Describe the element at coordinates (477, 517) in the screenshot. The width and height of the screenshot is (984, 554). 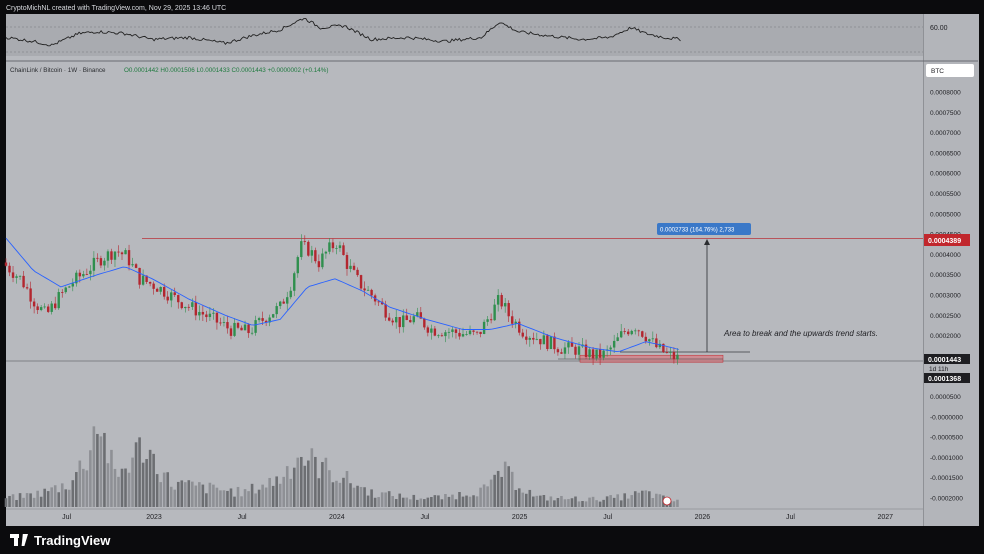
I see `time-axis-ticks: Jul 2023 Jul 2024 Jul 2025 Jul 2026 Jul 2027` at that location.